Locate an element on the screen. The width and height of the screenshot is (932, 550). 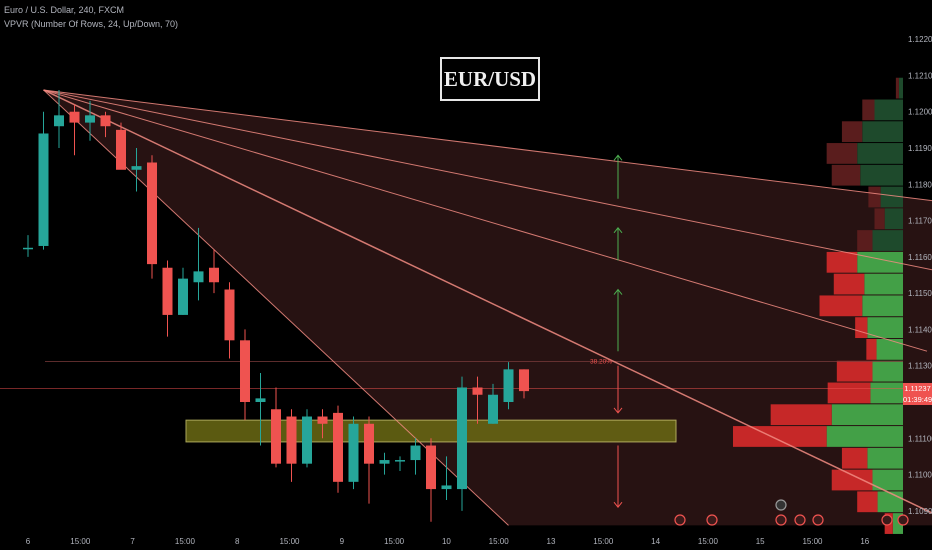
y-tick-label: 1.11800 is located at coordinates (920, 184).